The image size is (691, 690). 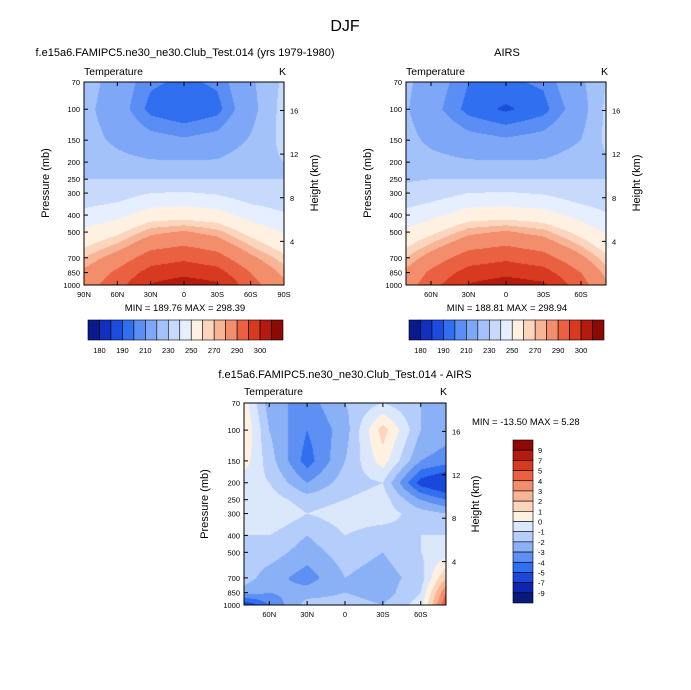 What do you see at coordinates (489, 350) in the screenshot?
I see `colorbar-label: 230` at bounding box center [489, 350].